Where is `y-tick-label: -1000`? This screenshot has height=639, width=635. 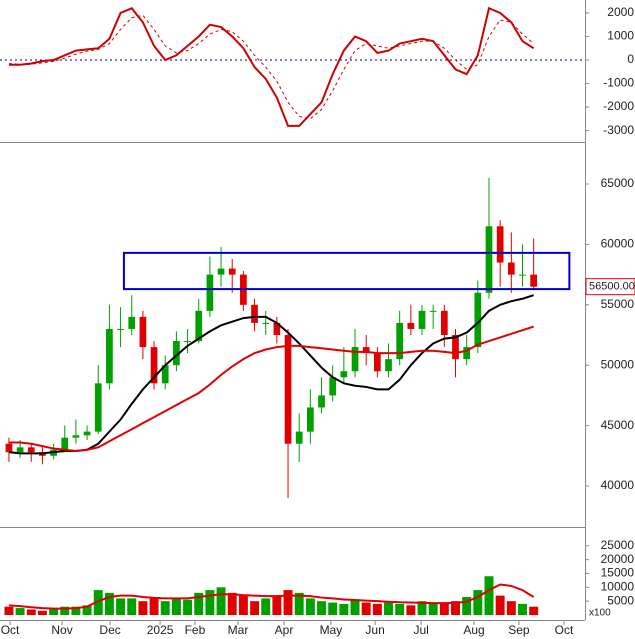
y-tick-label: -1000 is located at coordinates (618, 83).